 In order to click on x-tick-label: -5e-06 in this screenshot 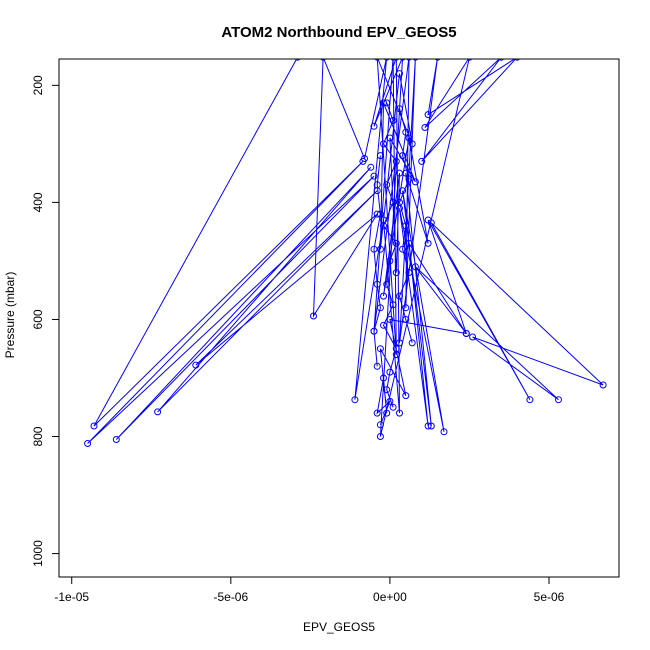, I will do `click(230, 597)`.